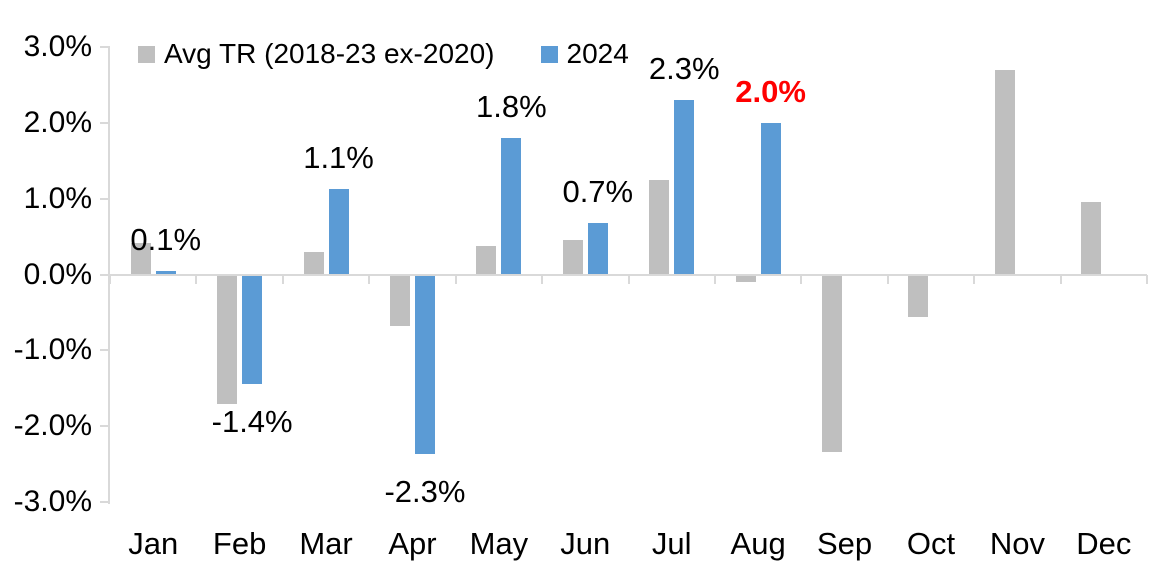 This screenshot has height=570, width=1152. Describe the element at coordinates (146, 54) in the screenshot. I see `legend-swatch-avg-tr` at that location.